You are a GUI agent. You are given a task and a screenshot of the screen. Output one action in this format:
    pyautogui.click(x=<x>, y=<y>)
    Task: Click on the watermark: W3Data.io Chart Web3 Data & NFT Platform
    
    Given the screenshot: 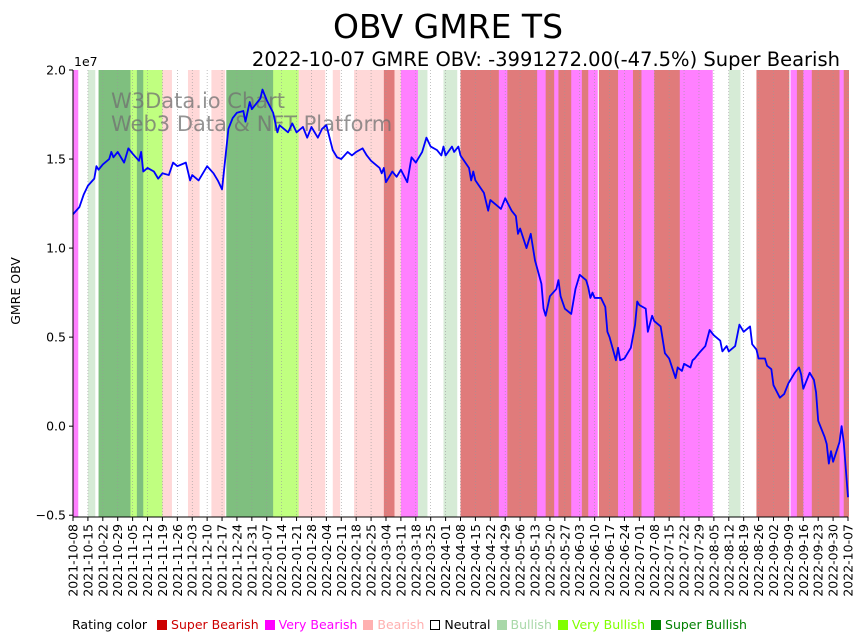 What is the action you would take?
    pyautogui.click(x=251, y=112)
    